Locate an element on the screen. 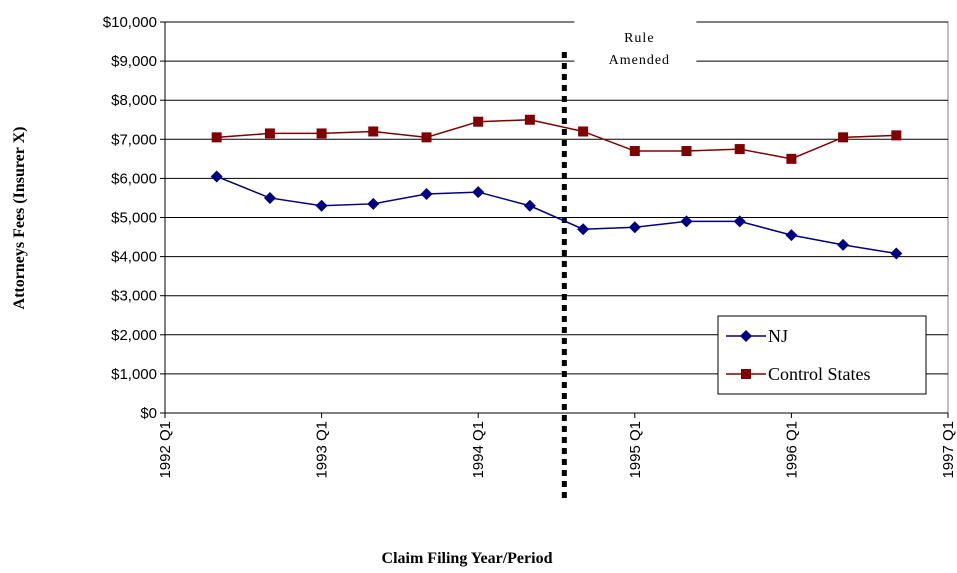 This screenshot has height=573, width=957. y-axis-title: Attorneys Fees (Insurer X) is located at coordinates (19, 218).